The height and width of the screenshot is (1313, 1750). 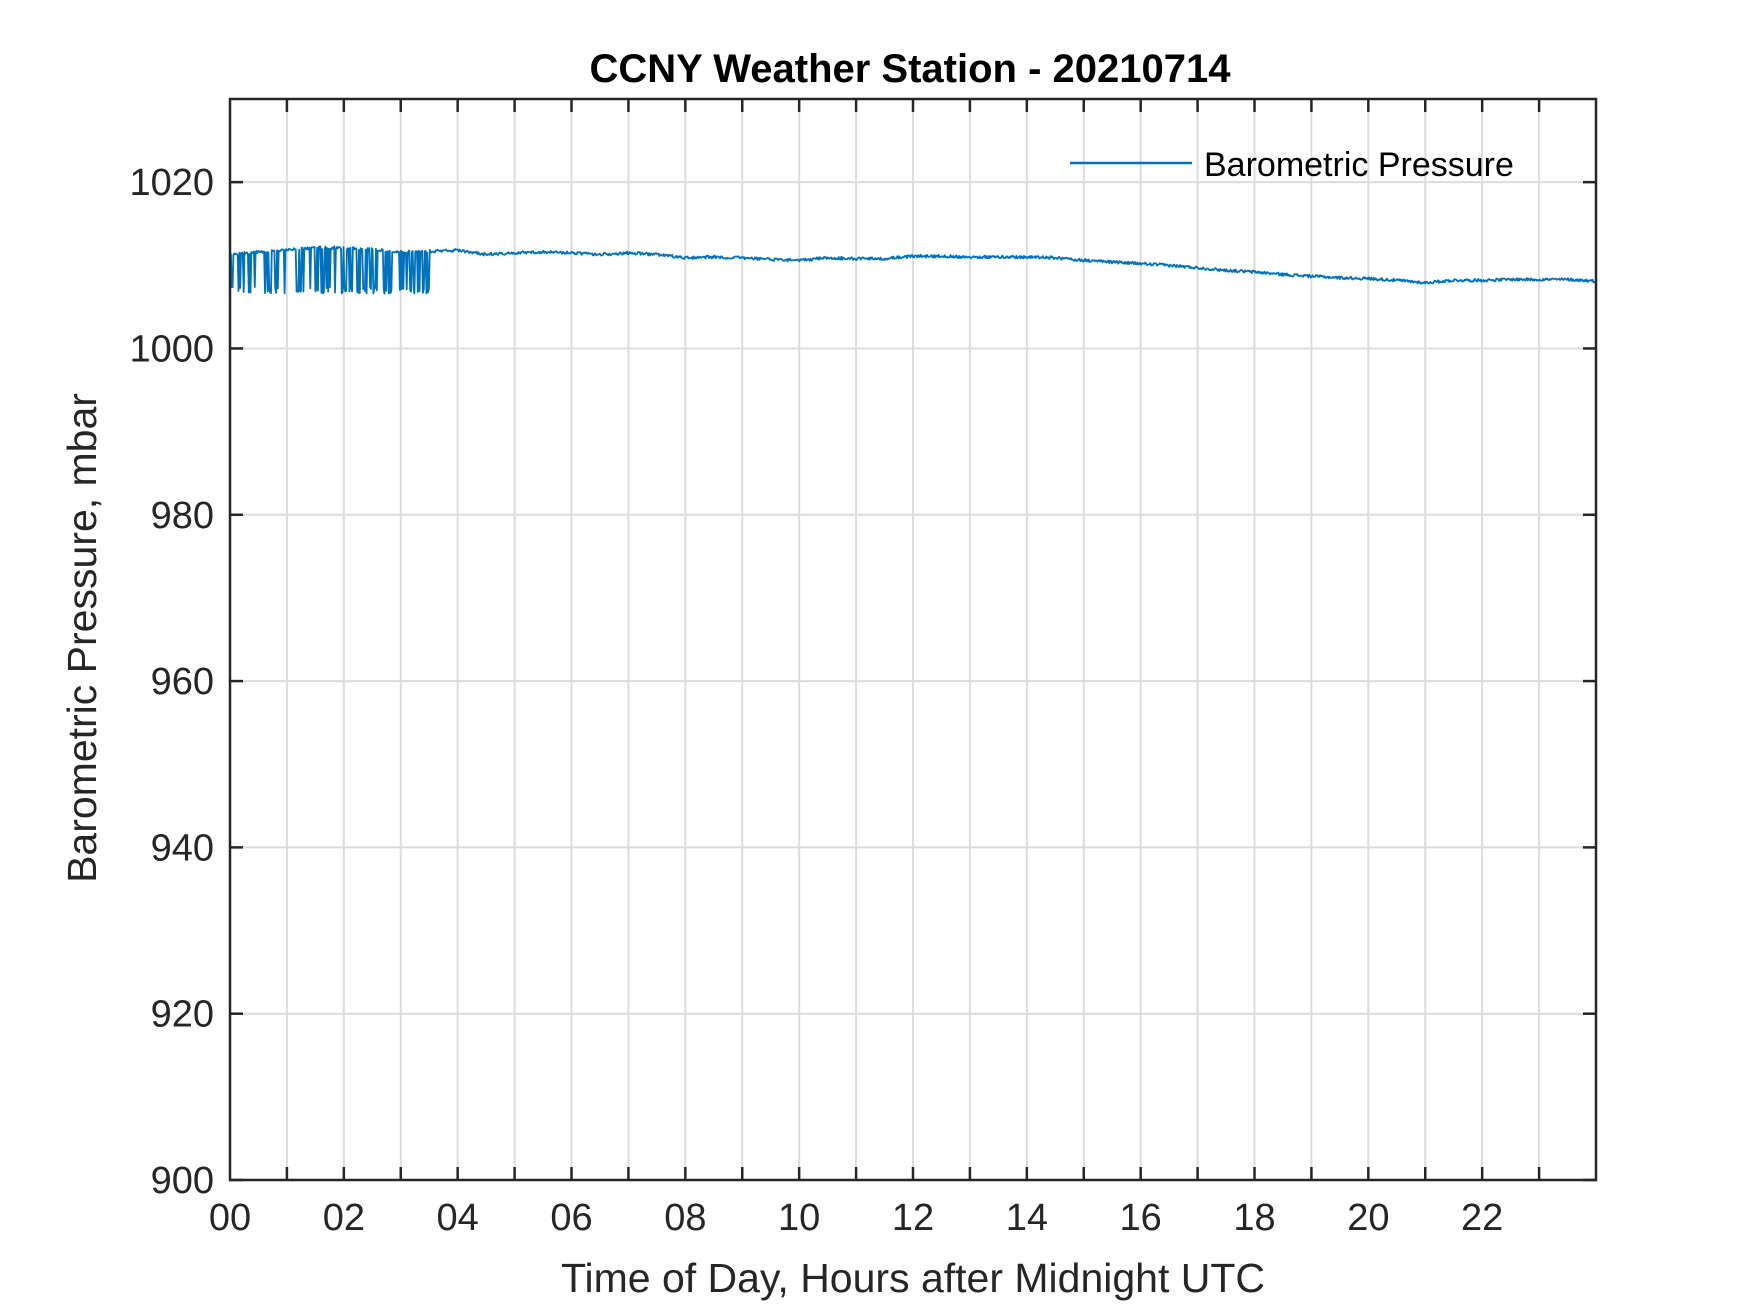 I want to click on x-tick-label: 08, so click(x=685, y=1218).